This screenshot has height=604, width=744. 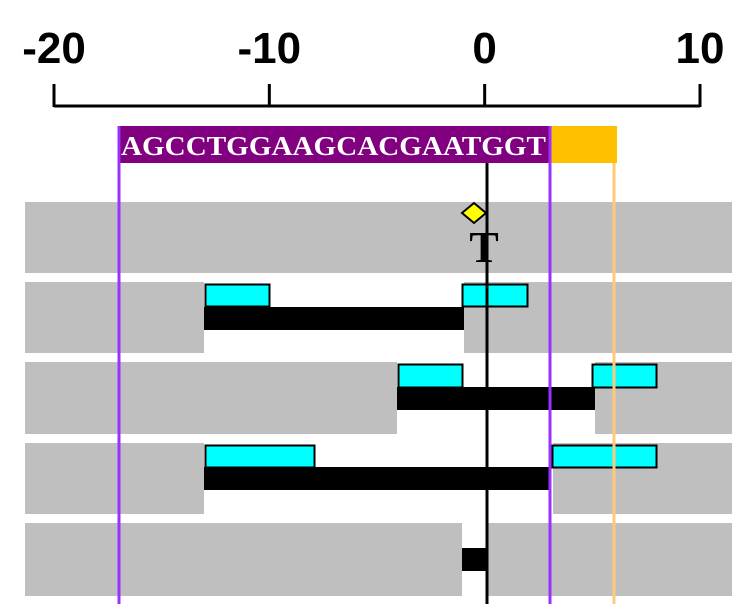 What do you see at coordinates (484, 48) in the screenshot?
I see `tick-label: 0` at bounding box center [484, 48].